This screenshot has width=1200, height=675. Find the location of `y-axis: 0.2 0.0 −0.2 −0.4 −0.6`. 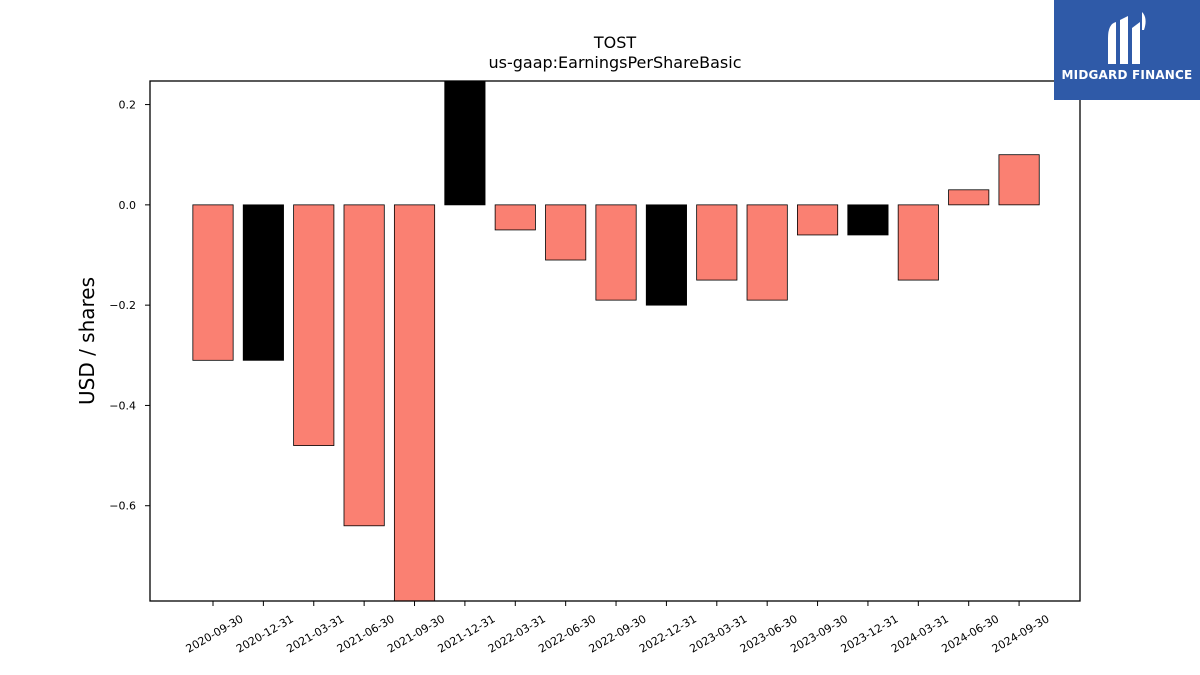

y-axis: 0.2 0.0 −0.2 −0.4 −0.6 is located at coordinates (129, 306).